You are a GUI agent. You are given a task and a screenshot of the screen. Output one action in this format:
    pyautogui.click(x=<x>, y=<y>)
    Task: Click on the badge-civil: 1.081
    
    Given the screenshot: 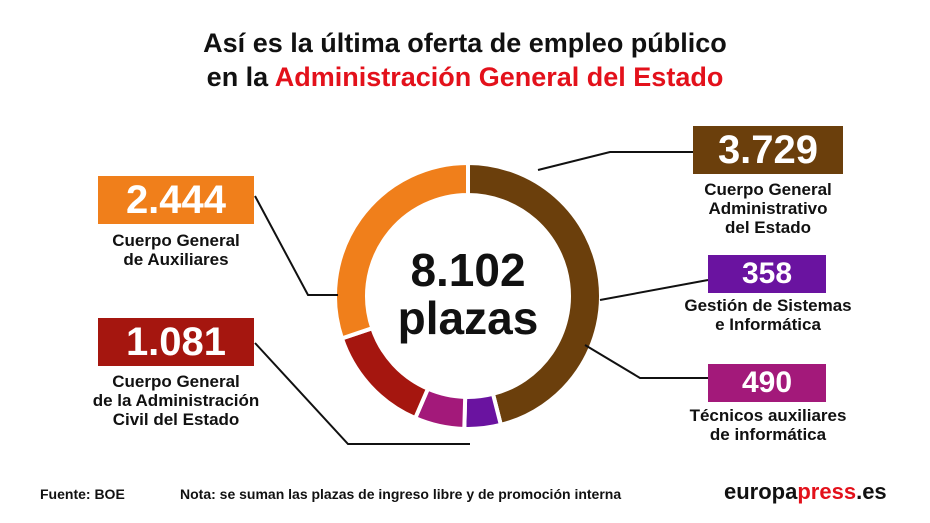 What is the action you would take?
    pyautogui.click(x=176, y=342)
    